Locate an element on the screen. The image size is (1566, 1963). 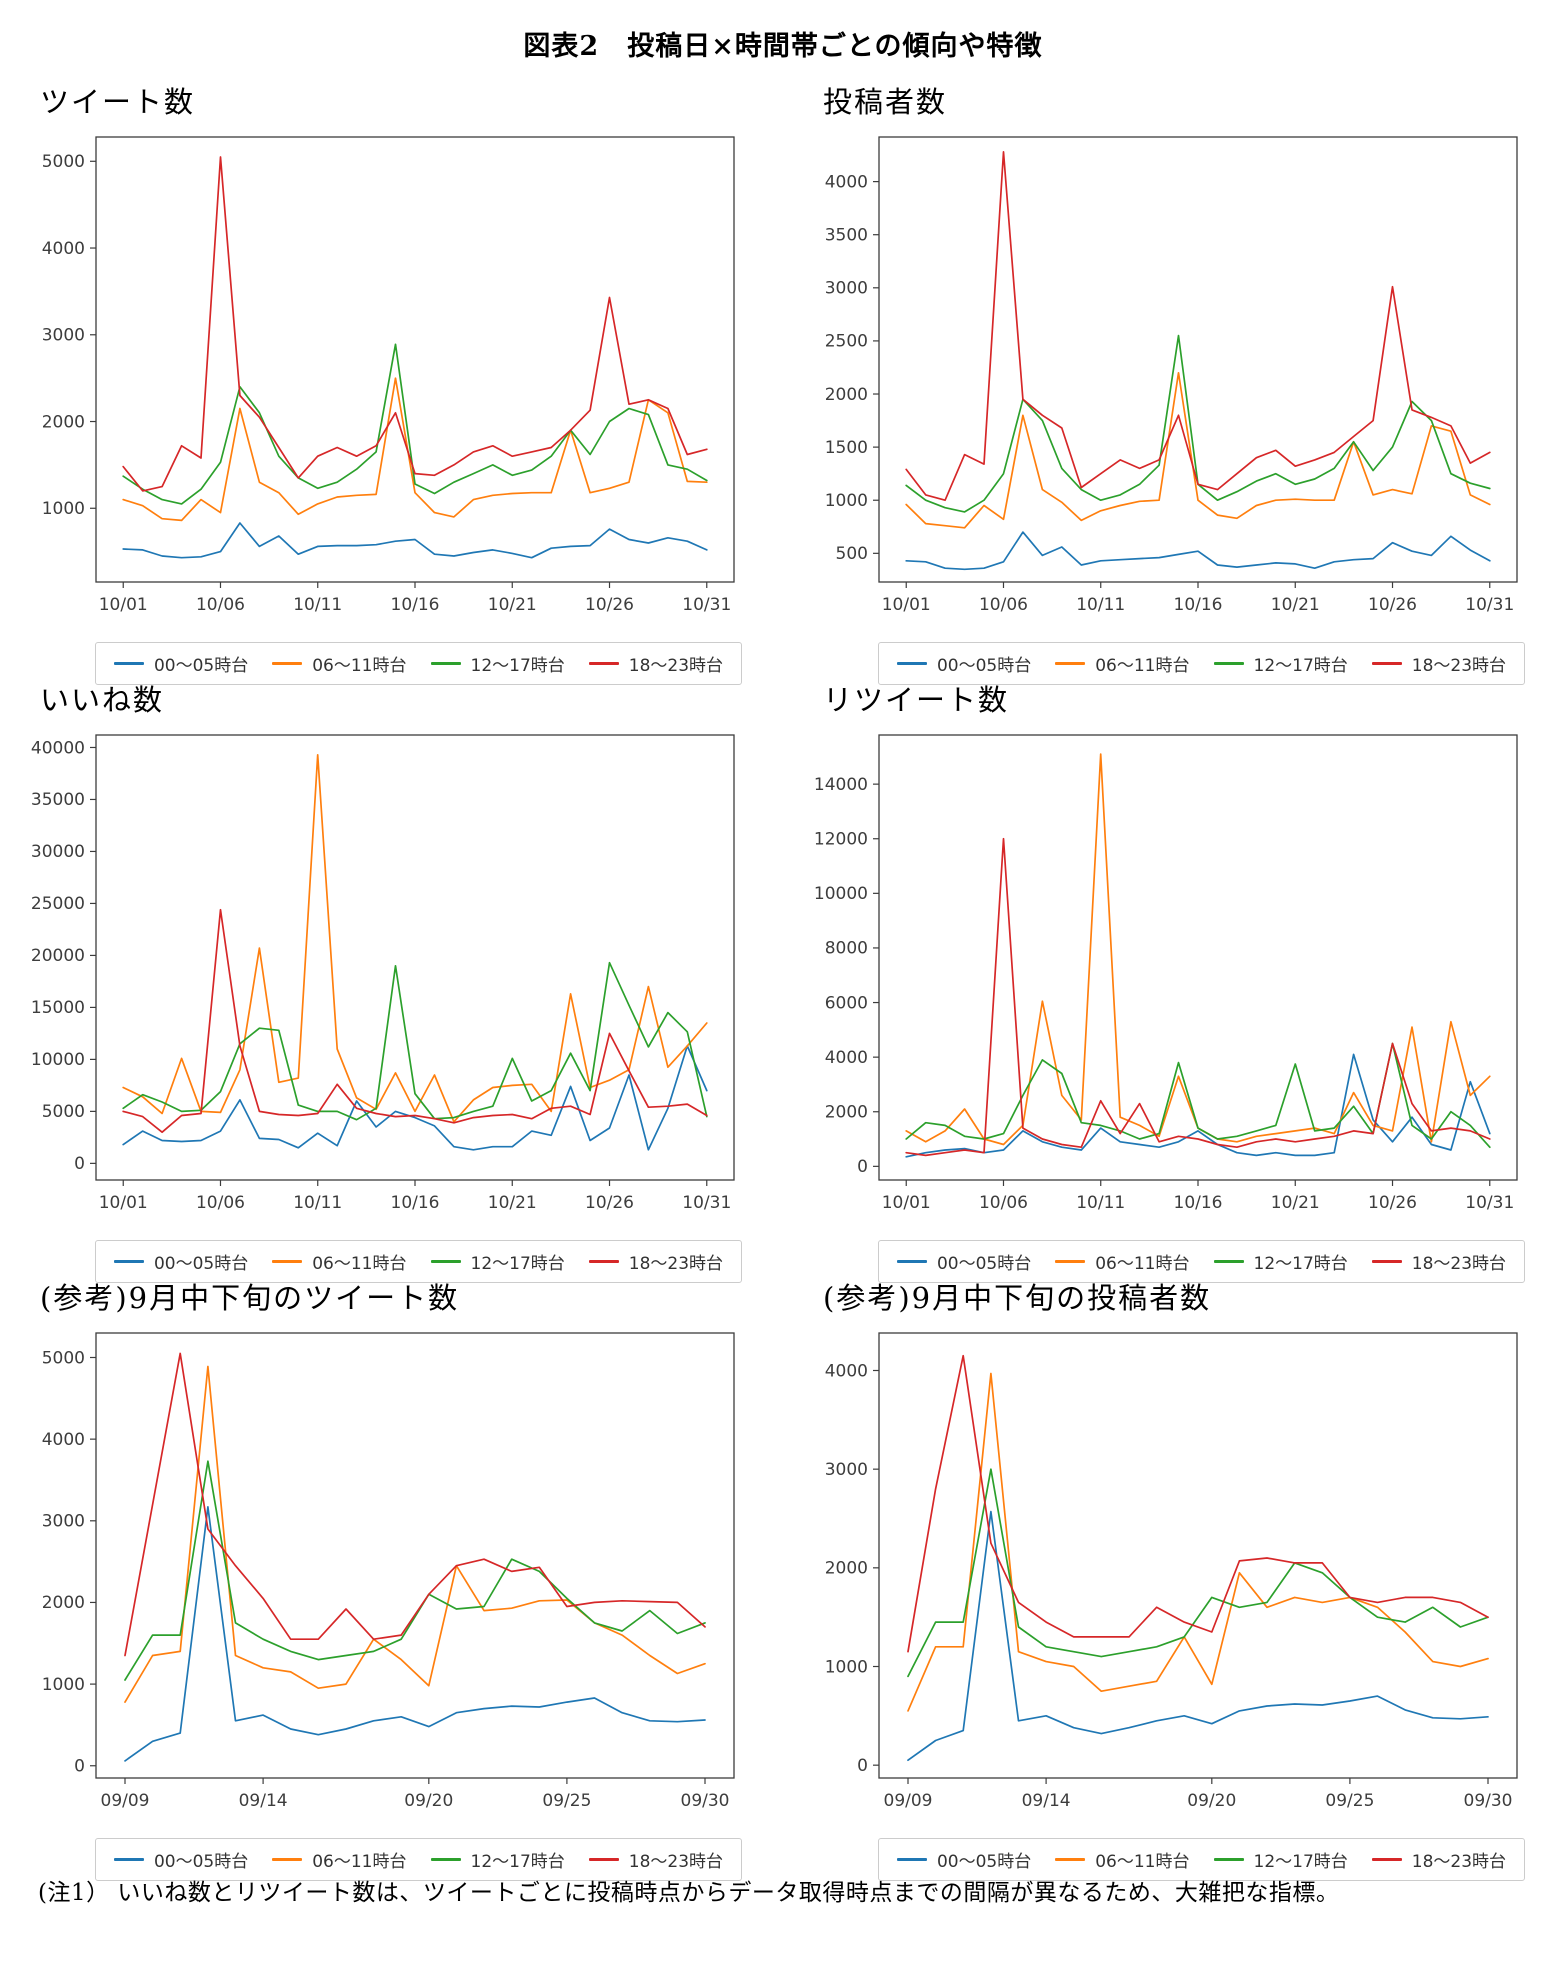
legend-sept-tweet-count: 00～05時台 06～11時台 12～17時台 18～23時台 is located at coordinates (418, 1859).